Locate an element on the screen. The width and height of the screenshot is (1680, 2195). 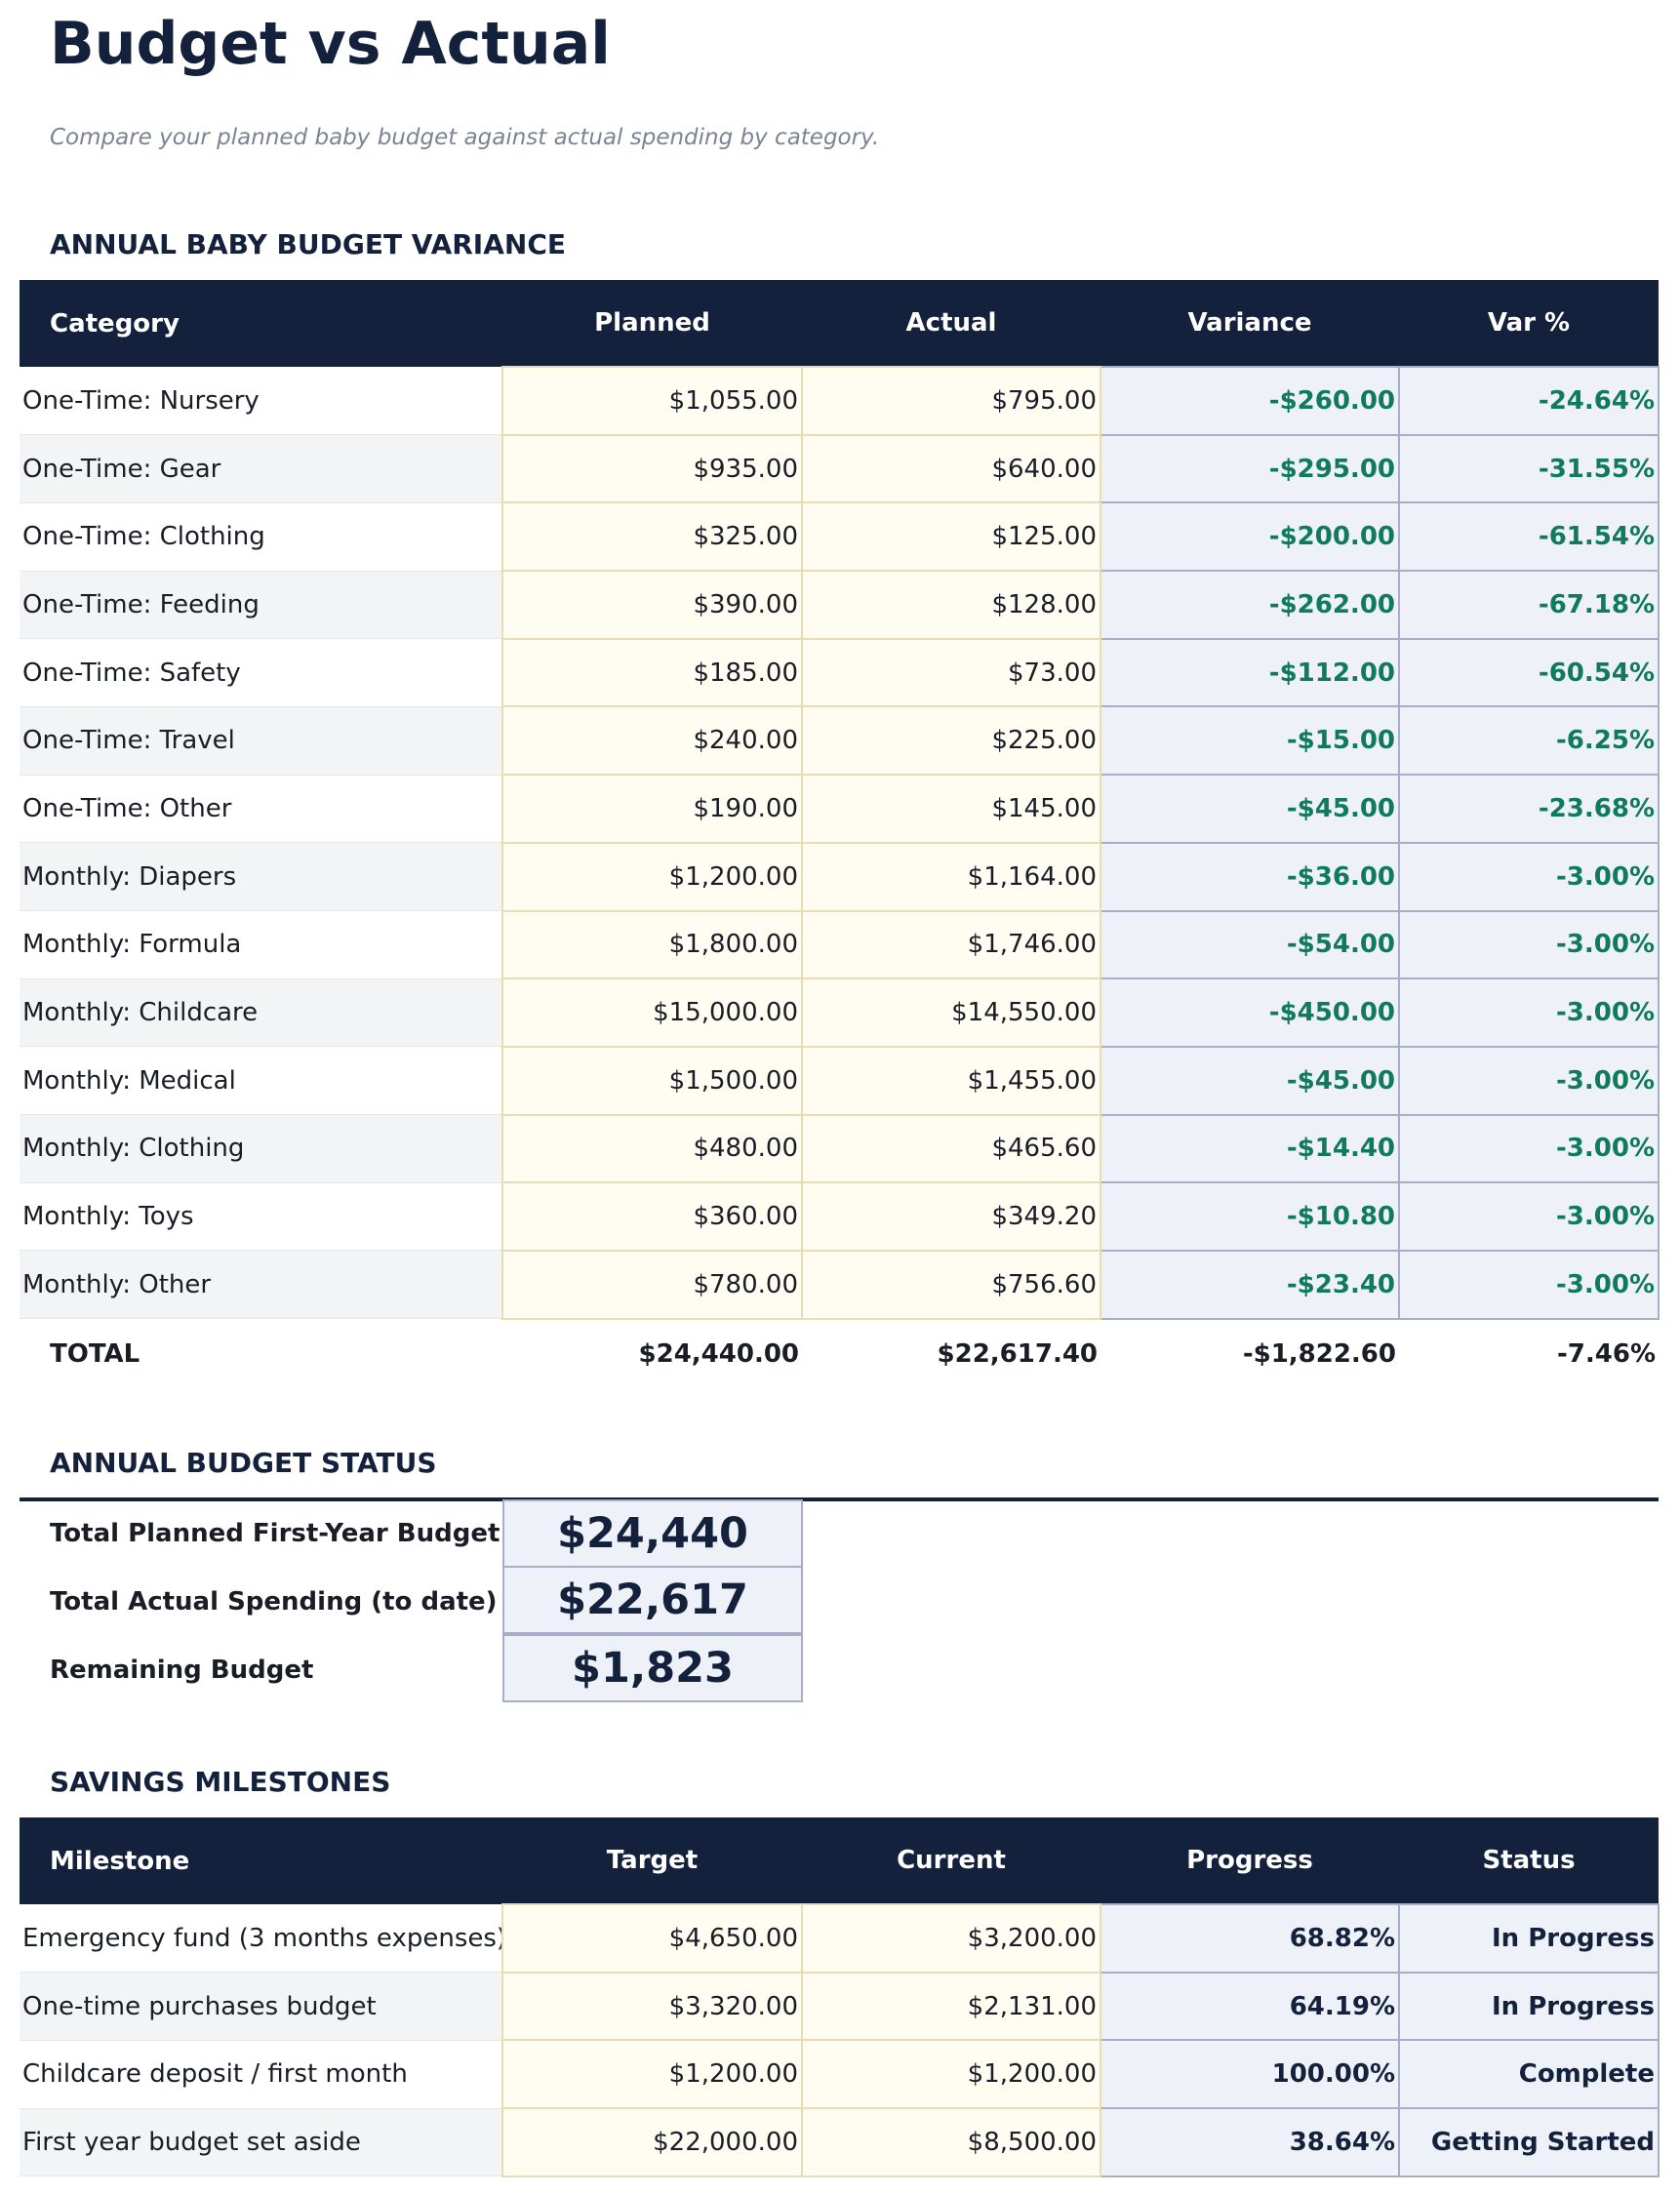
actual-cell: $2,131.00 is located at coordinates (951, 2006).